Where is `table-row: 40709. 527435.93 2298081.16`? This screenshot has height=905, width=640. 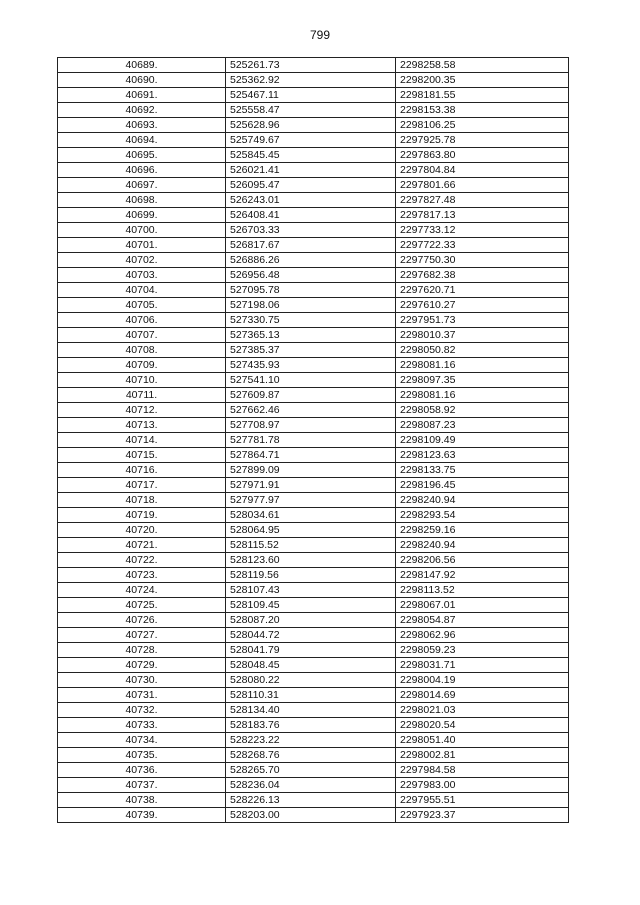
table-row: 40709. 527435.93 2298081.16 is located at coordinates (313, 365).